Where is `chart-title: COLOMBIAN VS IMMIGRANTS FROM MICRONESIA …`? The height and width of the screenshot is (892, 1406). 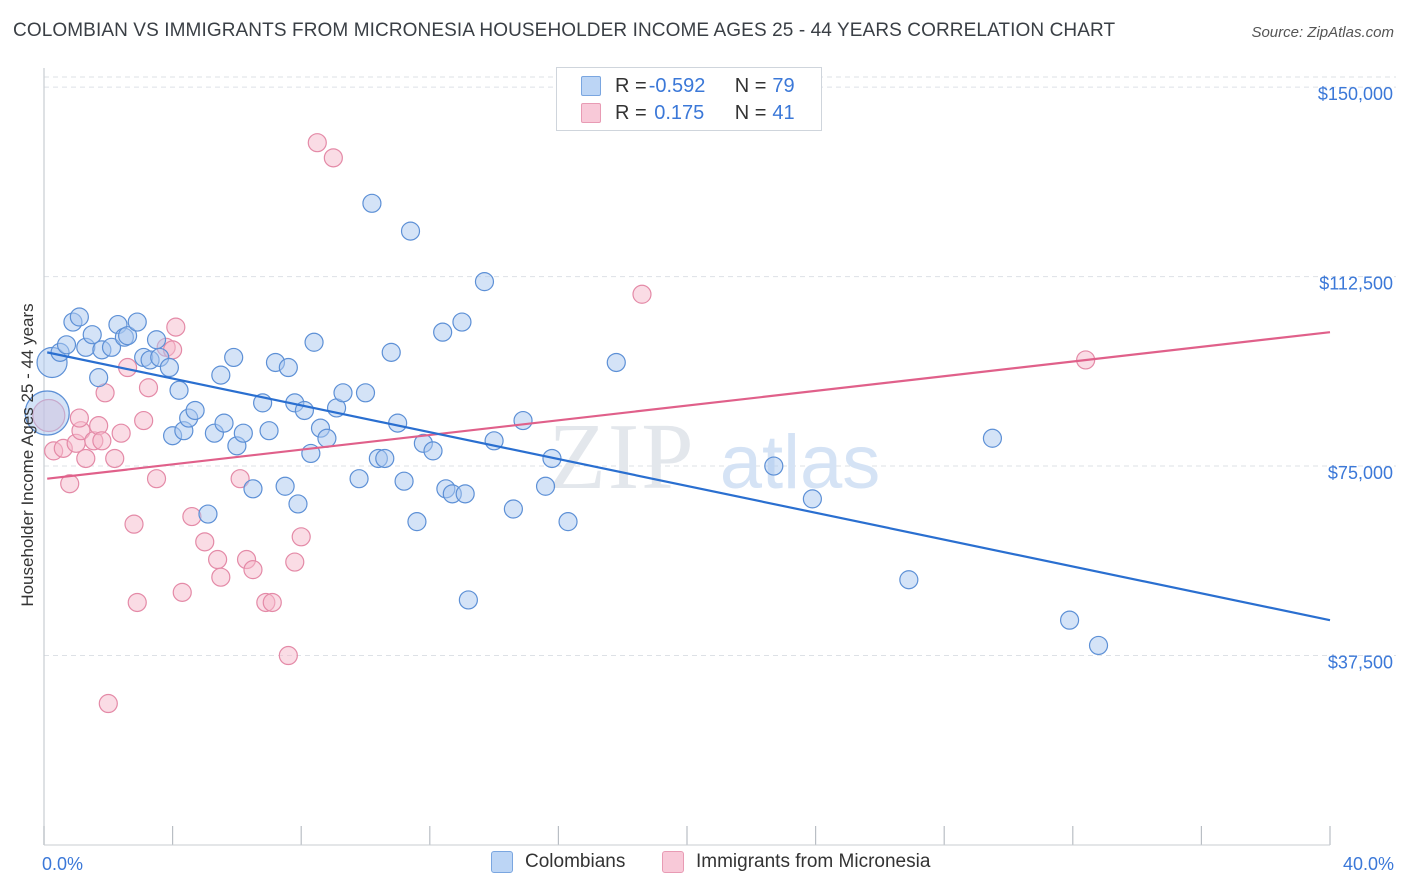 chart-title: COLOMBIAN VS IMMIGRANTS FROM MICRONESIA … is located at coordinates (564, 30).